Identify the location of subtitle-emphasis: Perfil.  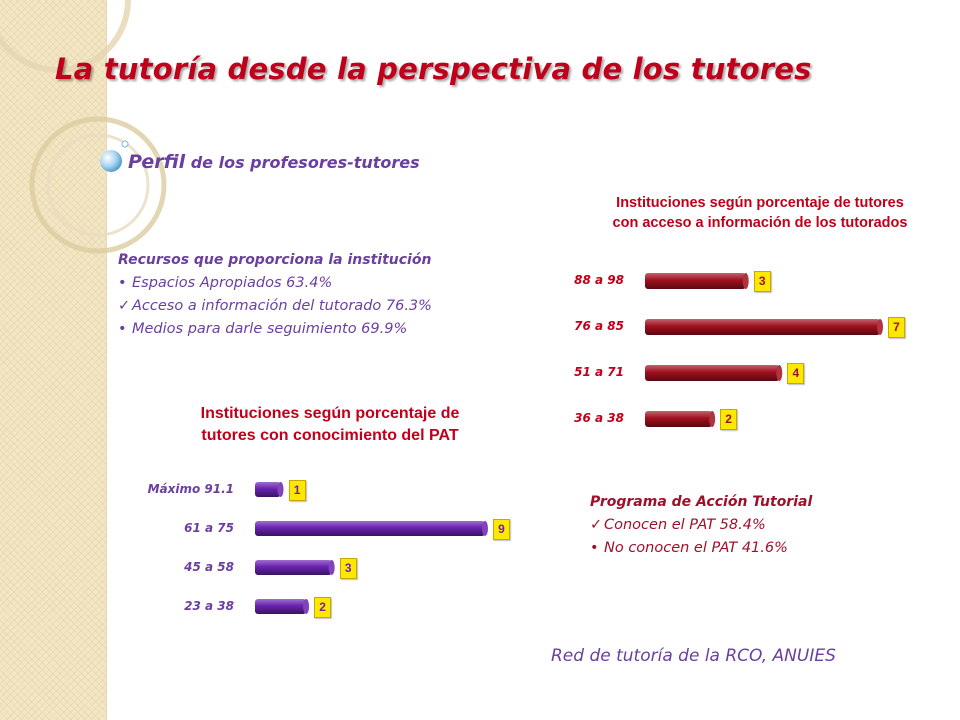
(157, 162).